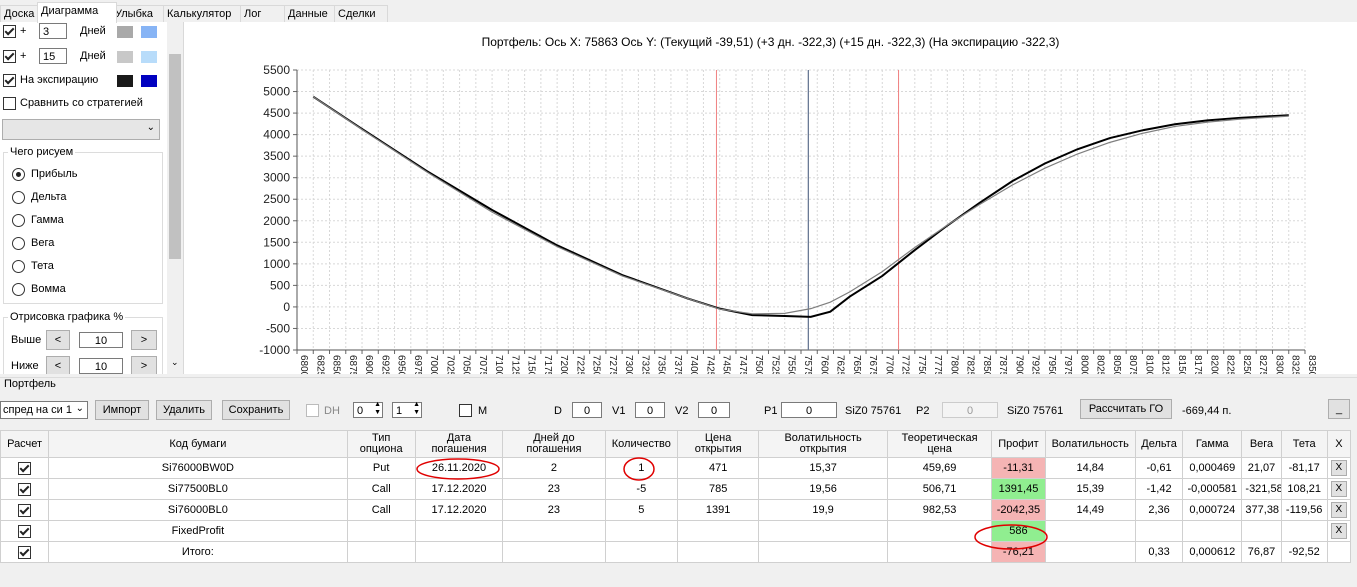  Describe the element at coordinates (361, 13) in the screenshot. I see `tab-deals: Сделки` at that location.